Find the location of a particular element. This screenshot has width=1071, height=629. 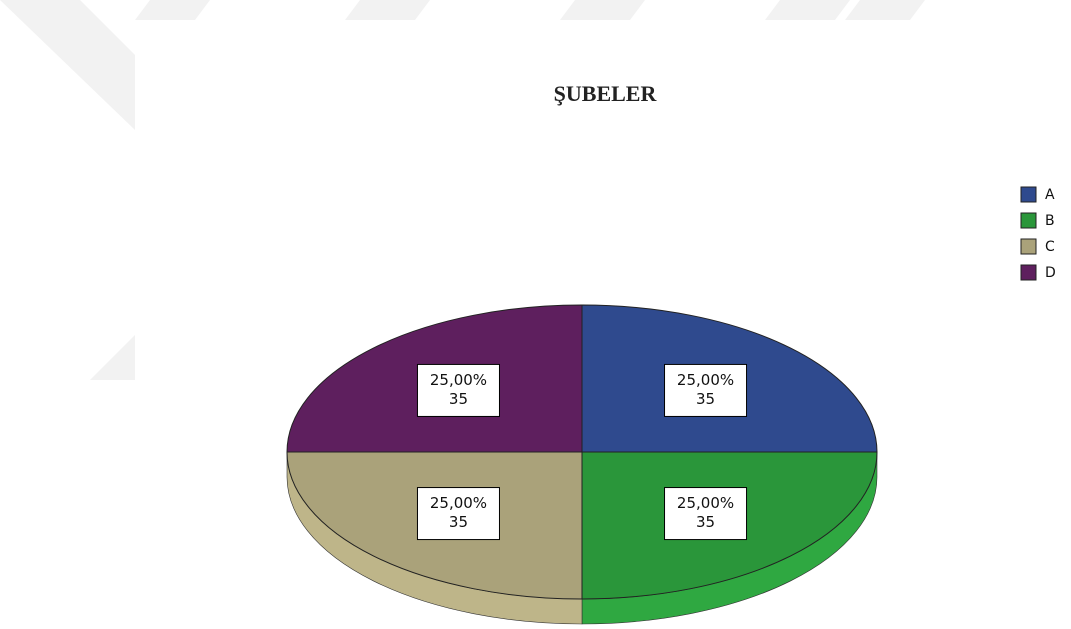

legend-label: D is located at coordinates (1050, 273).